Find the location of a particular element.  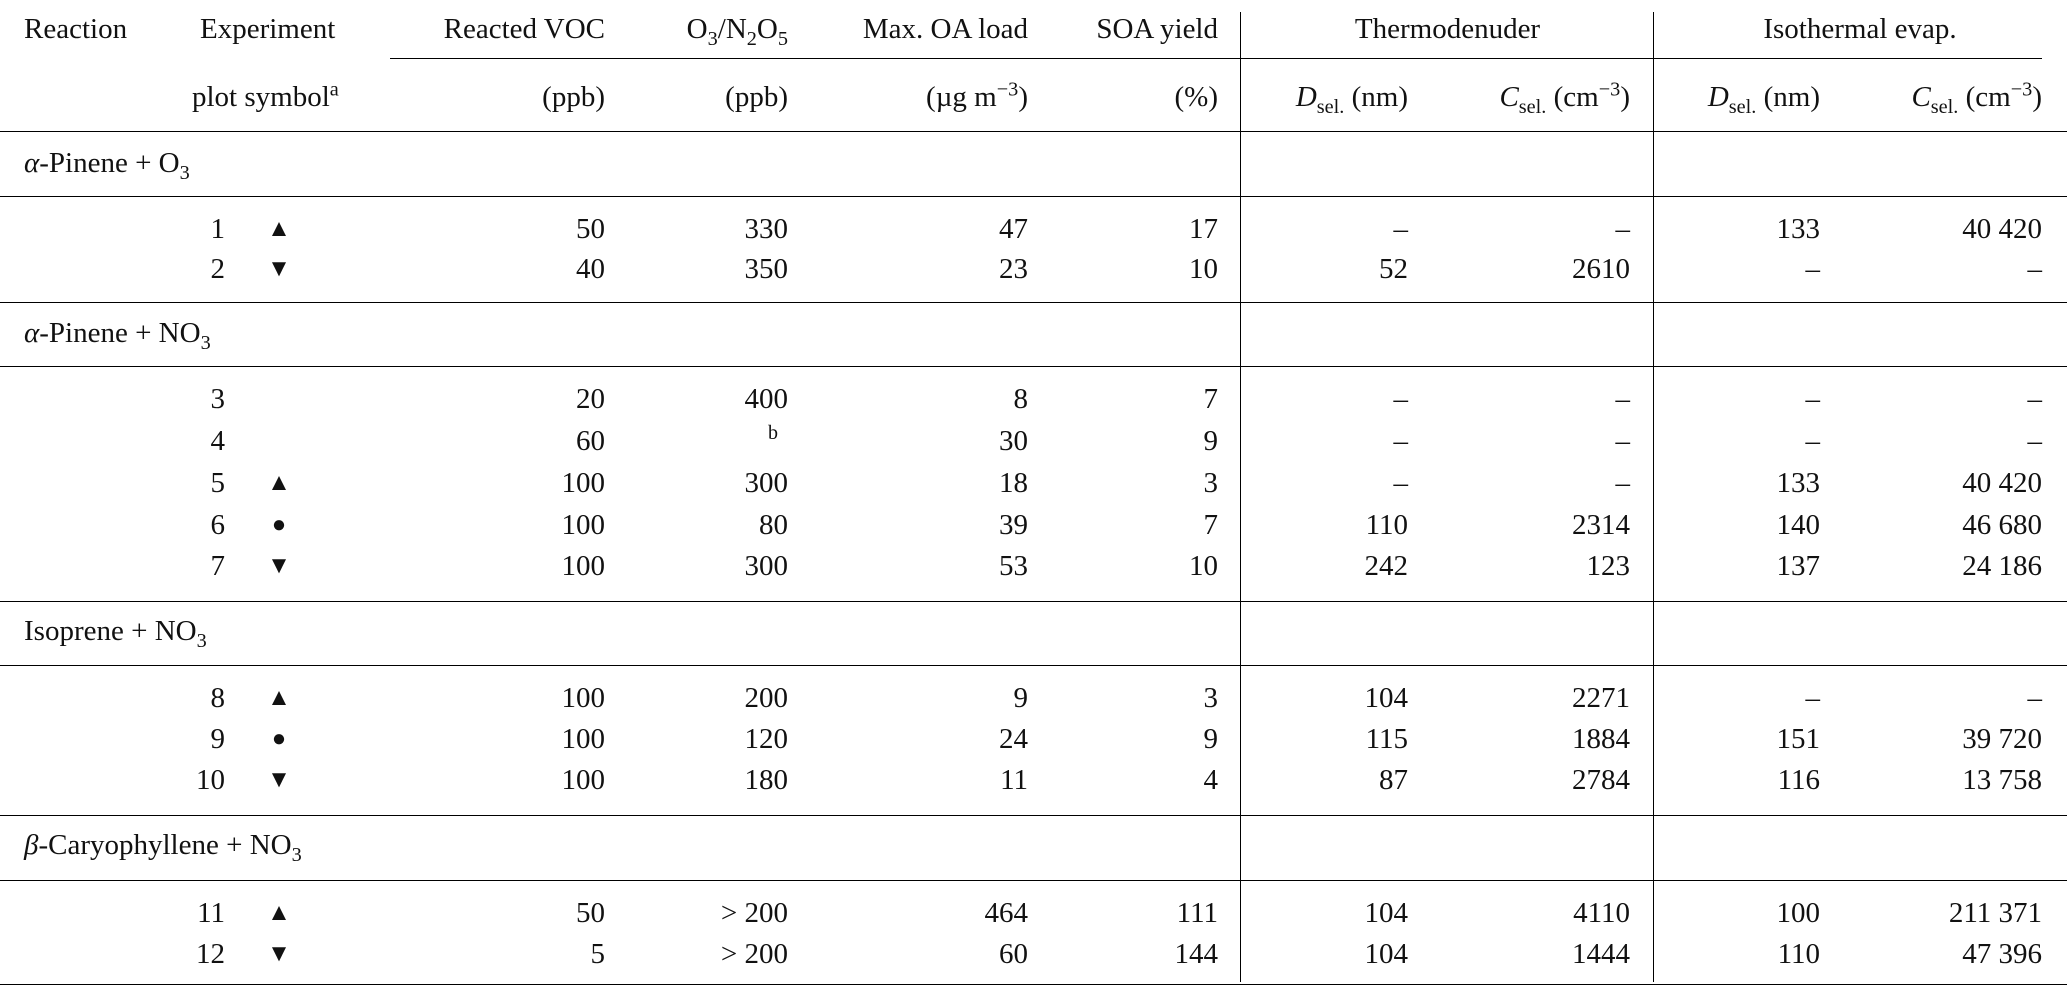

cell-soa: 4 is located at coordinates (1211, 780).